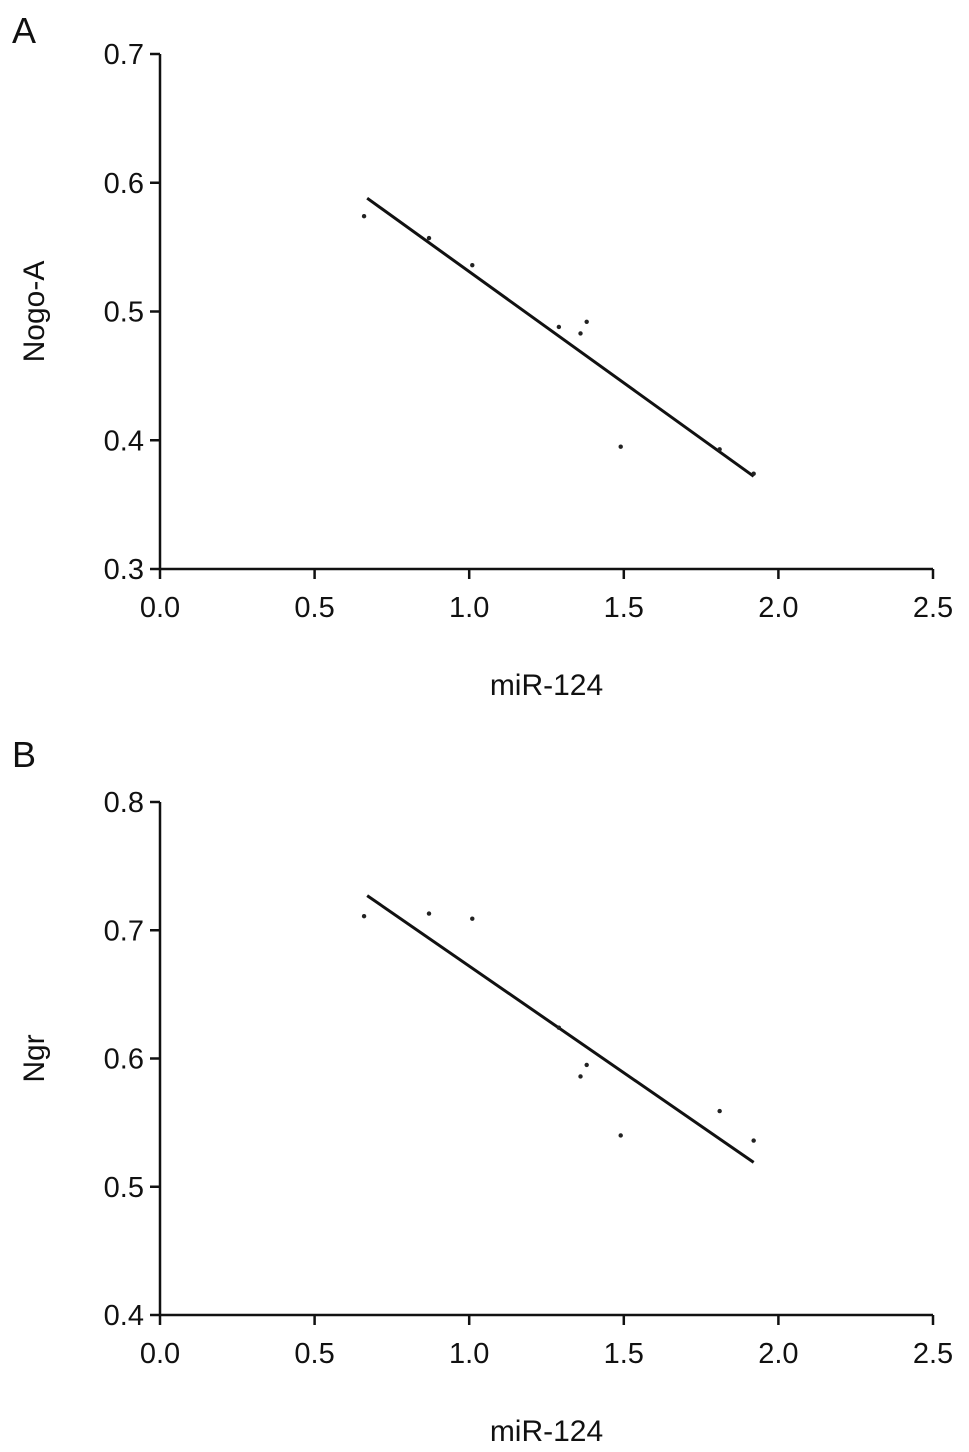 This screenshot has width=969, height=1452. Describe the element at coordinates (34, 312) in the screenshot. I see `y-axis-title: Nogo-A` at that location.